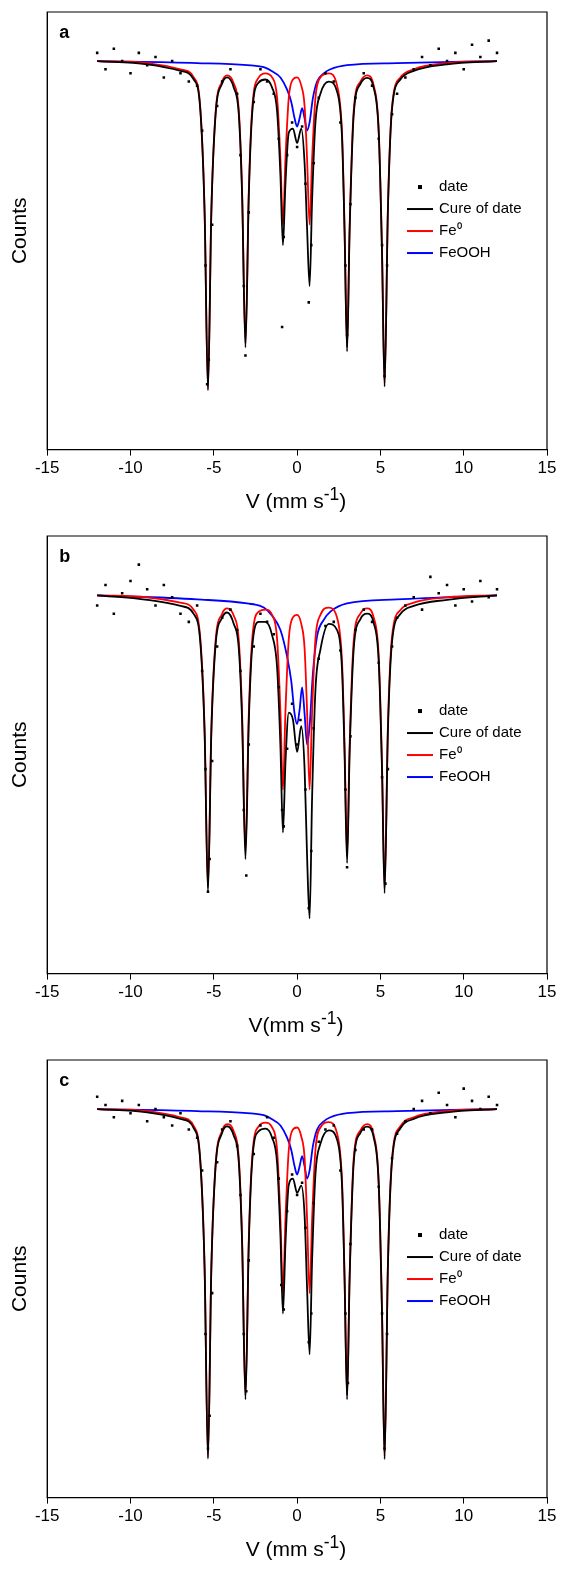 This screenshot has height=1574, width=569. What do you see at coordinates (65, 32) in the screenshot?
I see `annotation: a` at bounding box center [65, 32].